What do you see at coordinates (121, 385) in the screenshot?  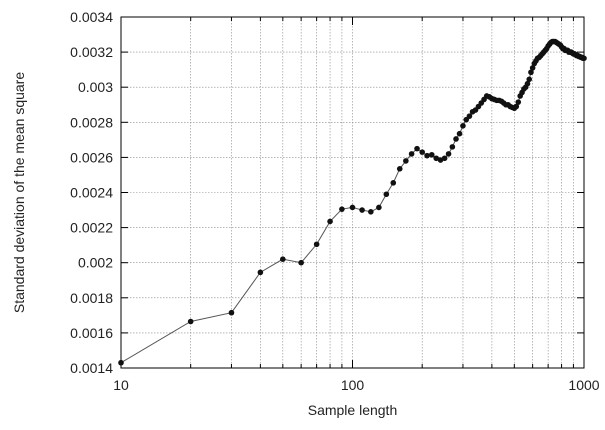 I see `x-tick-label: 10` at bounding box center [121, 385].